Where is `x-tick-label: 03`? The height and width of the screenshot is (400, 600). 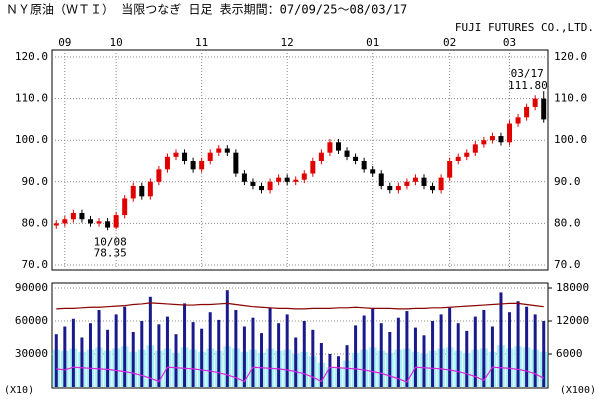
x-tick-label: 03 is located at coordinates (509, 42).